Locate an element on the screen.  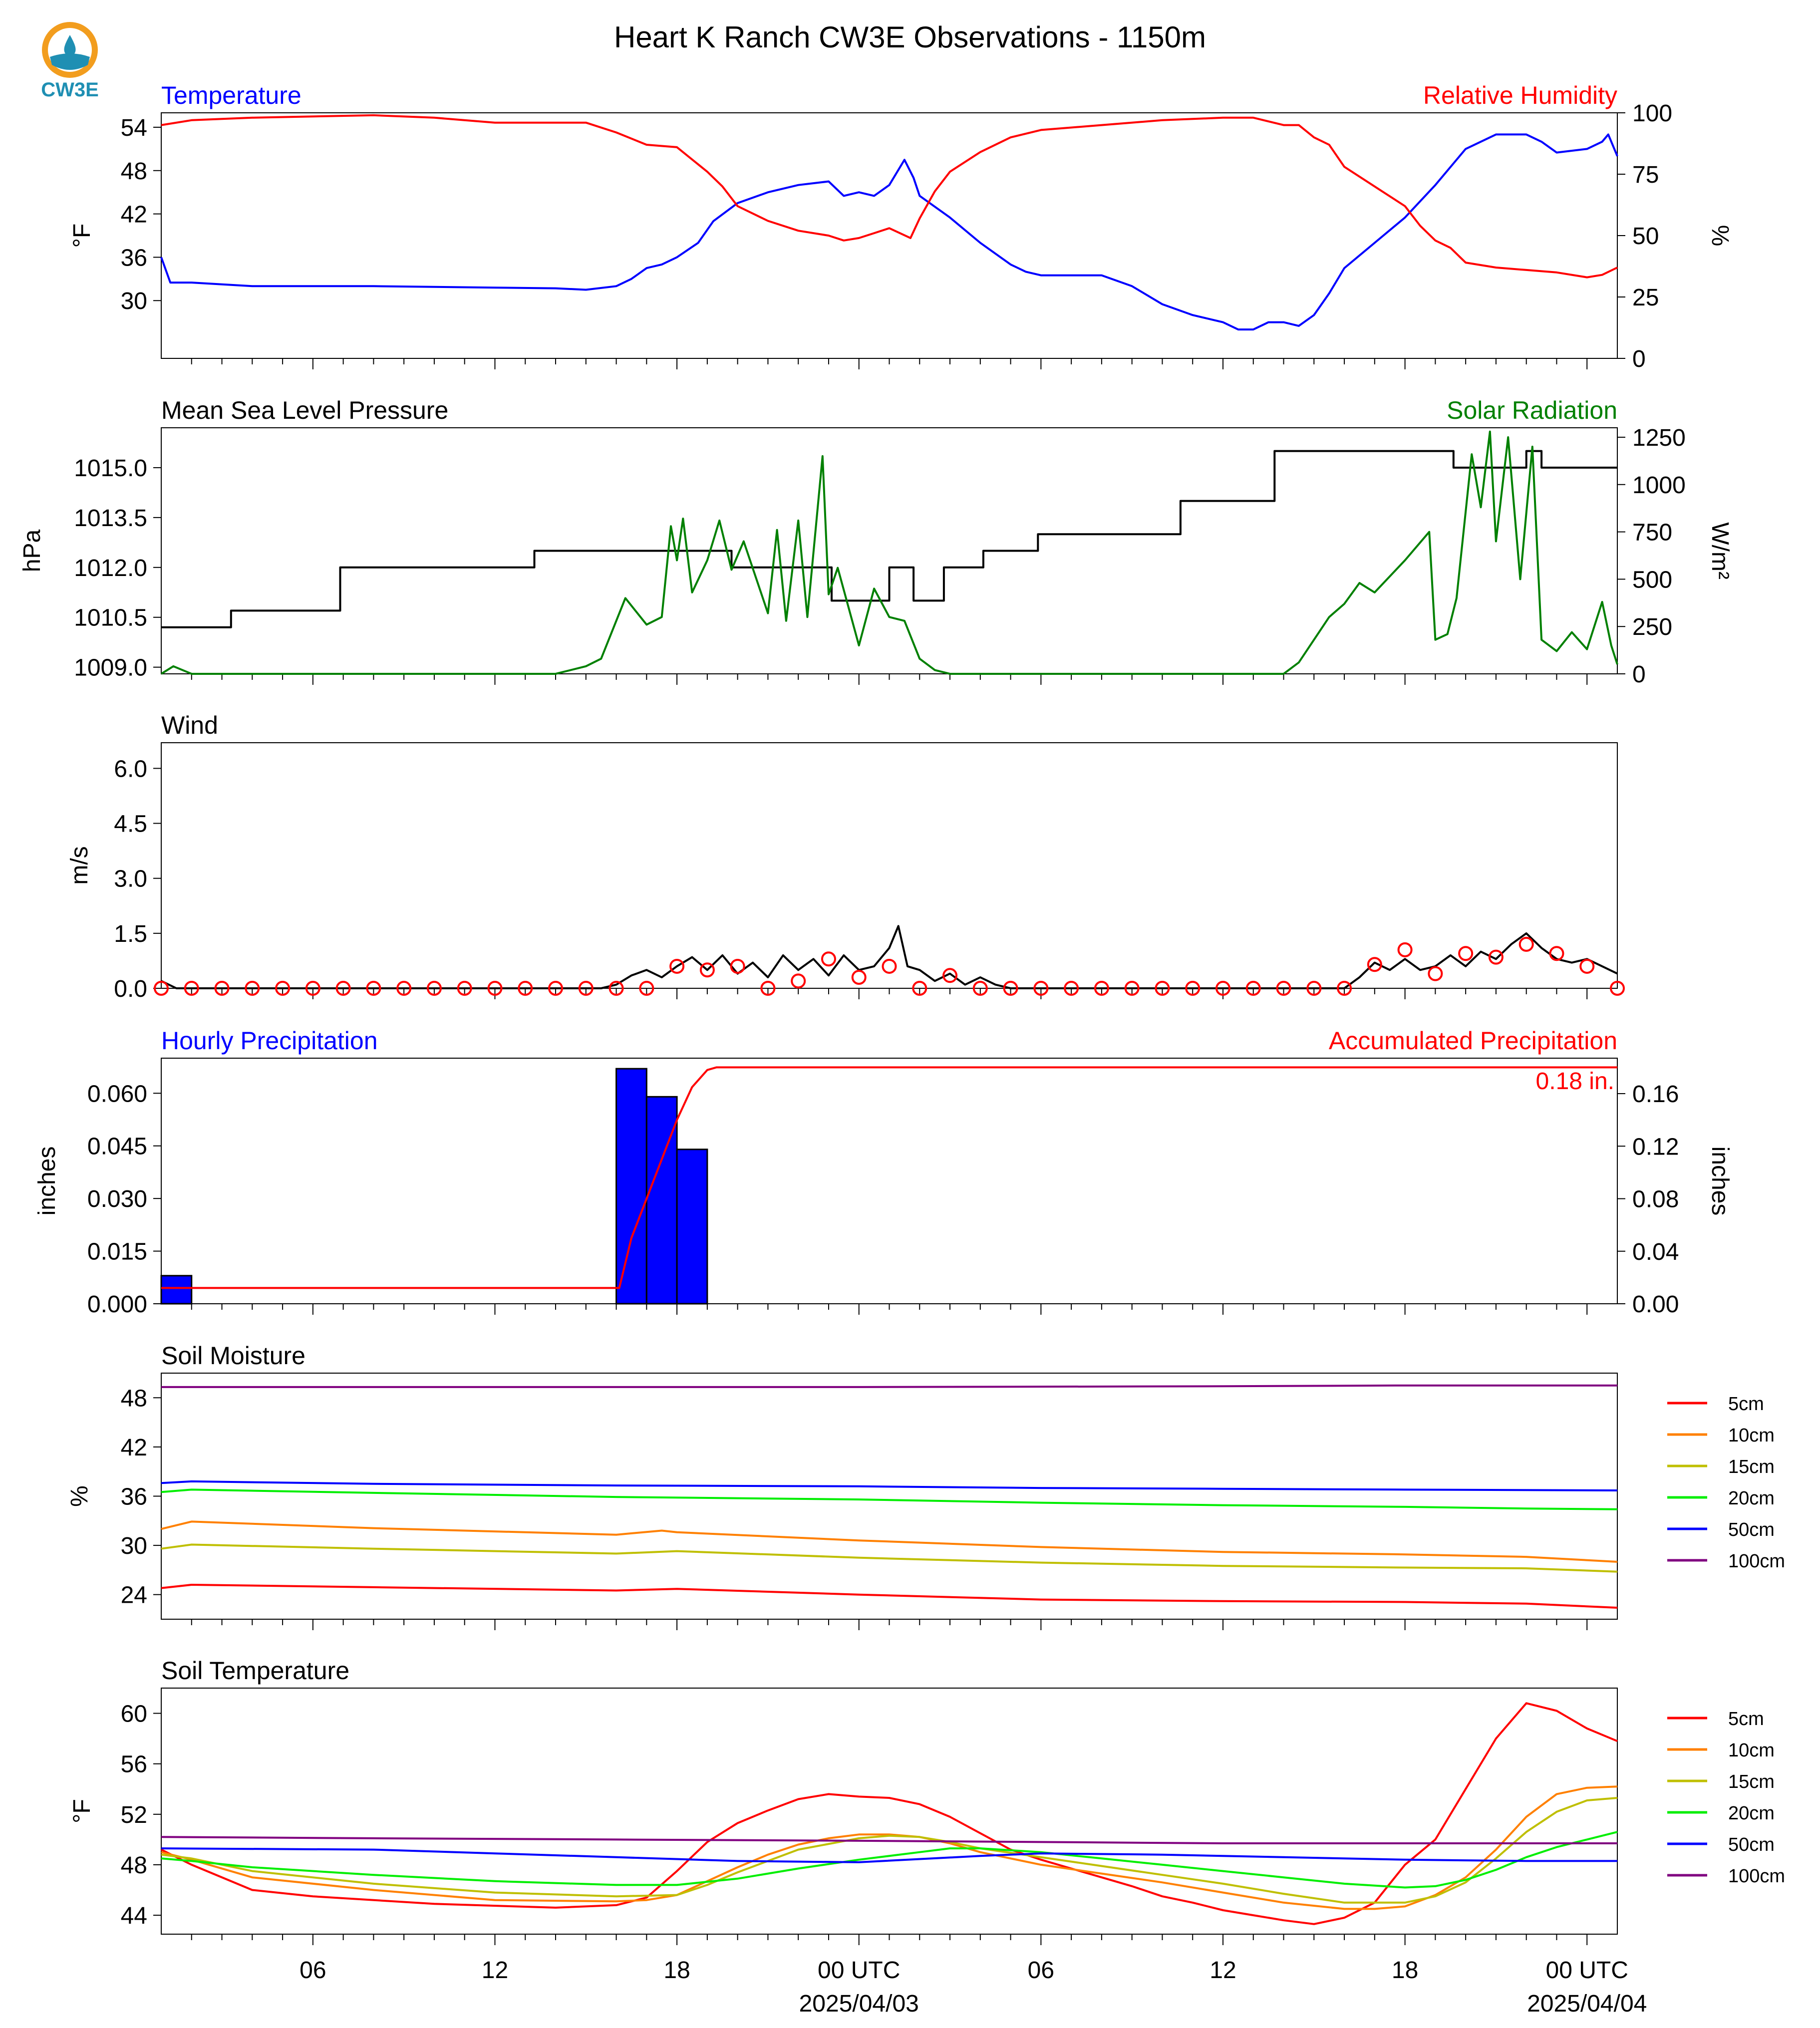
y-tick-label: 36 is located at coordinates (134, 1497).